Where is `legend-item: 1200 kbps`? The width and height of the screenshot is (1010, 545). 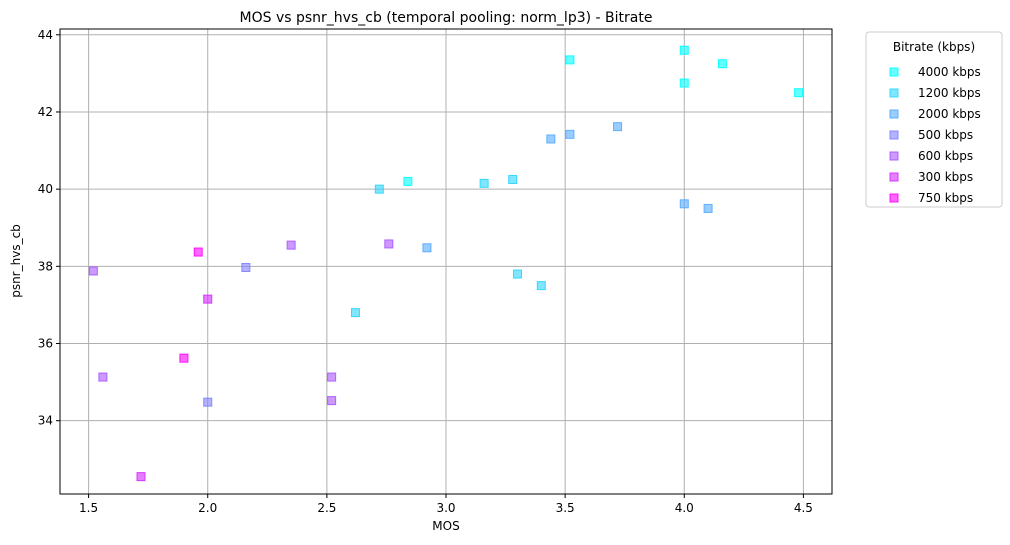 legend-item: 1200 kbps is located at coordinates (935, 93).